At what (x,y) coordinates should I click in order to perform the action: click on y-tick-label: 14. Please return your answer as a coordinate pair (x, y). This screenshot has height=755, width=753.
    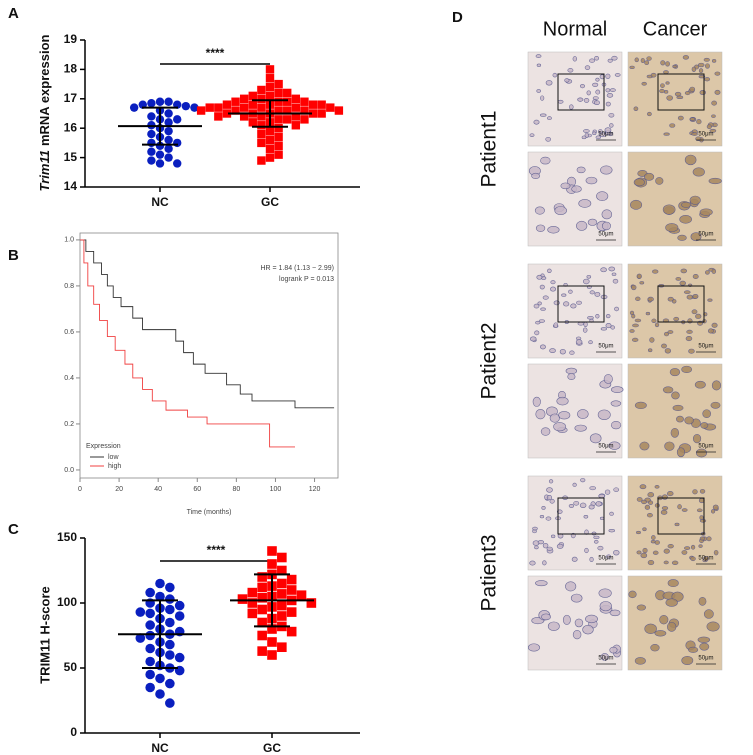
    Looking at the image, I should click on (71, 186).